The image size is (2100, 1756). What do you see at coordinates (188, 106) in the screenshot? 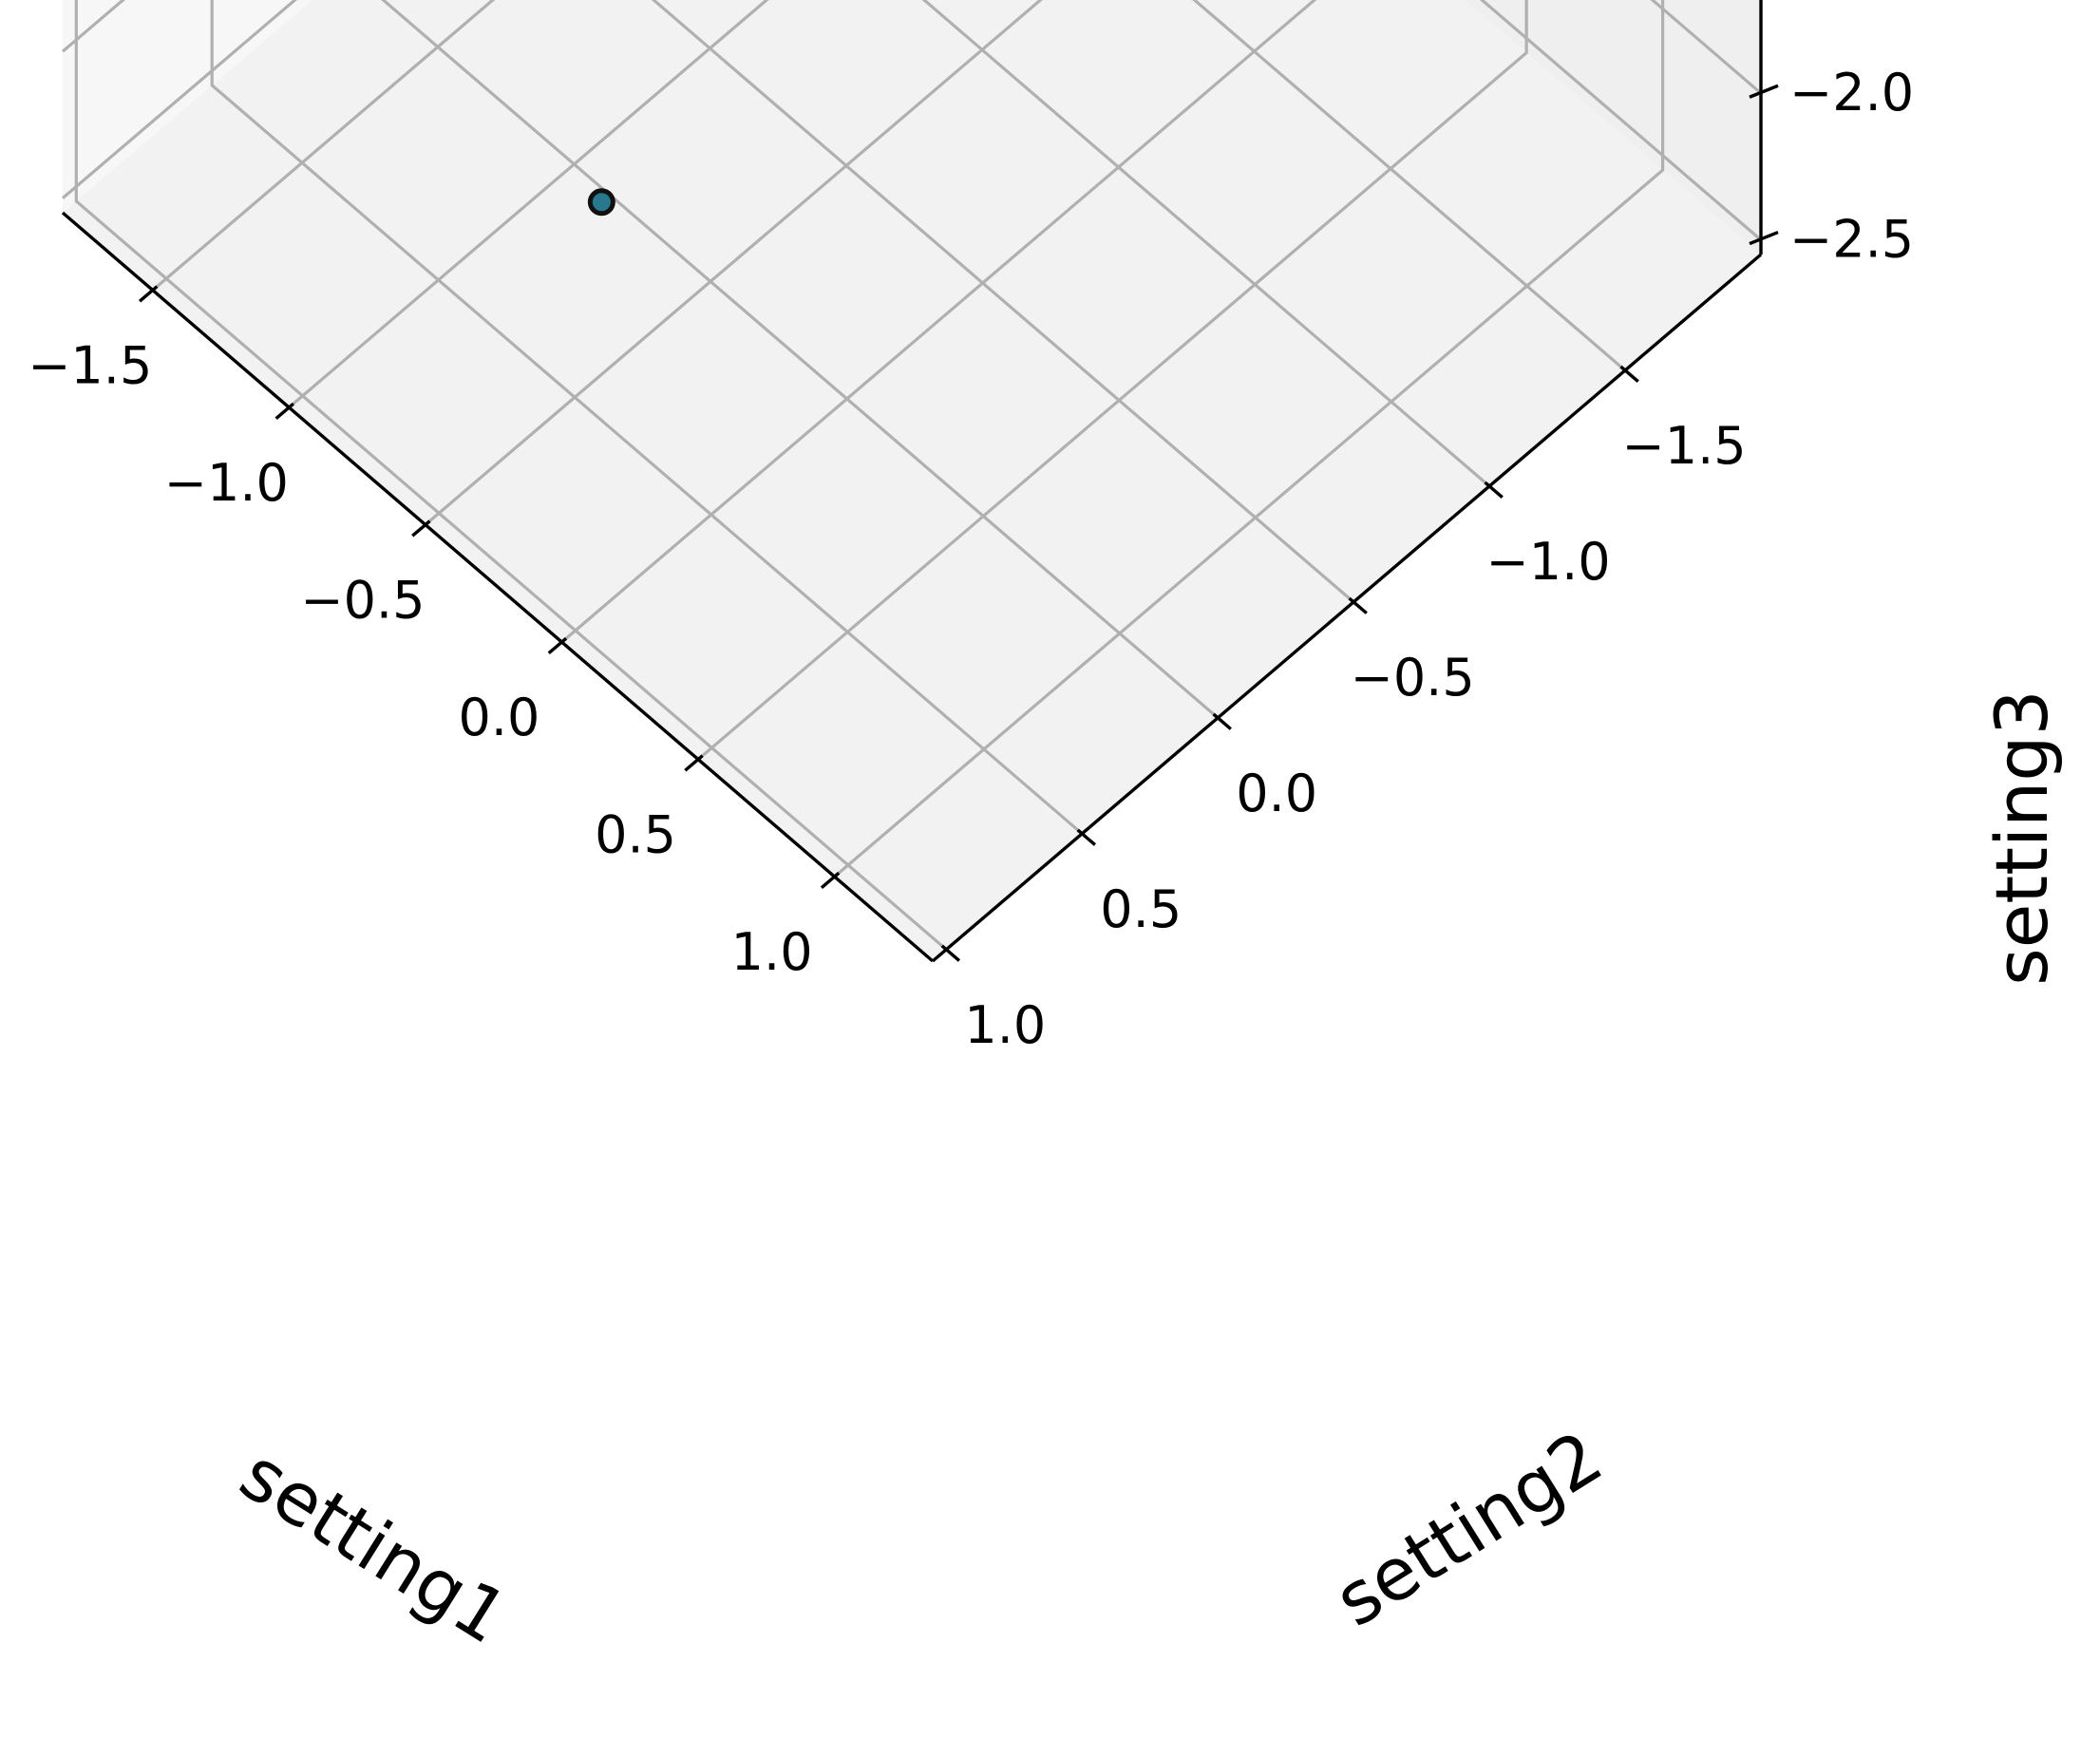
I see `pane-left-wall` at bounding box center [188, 106].